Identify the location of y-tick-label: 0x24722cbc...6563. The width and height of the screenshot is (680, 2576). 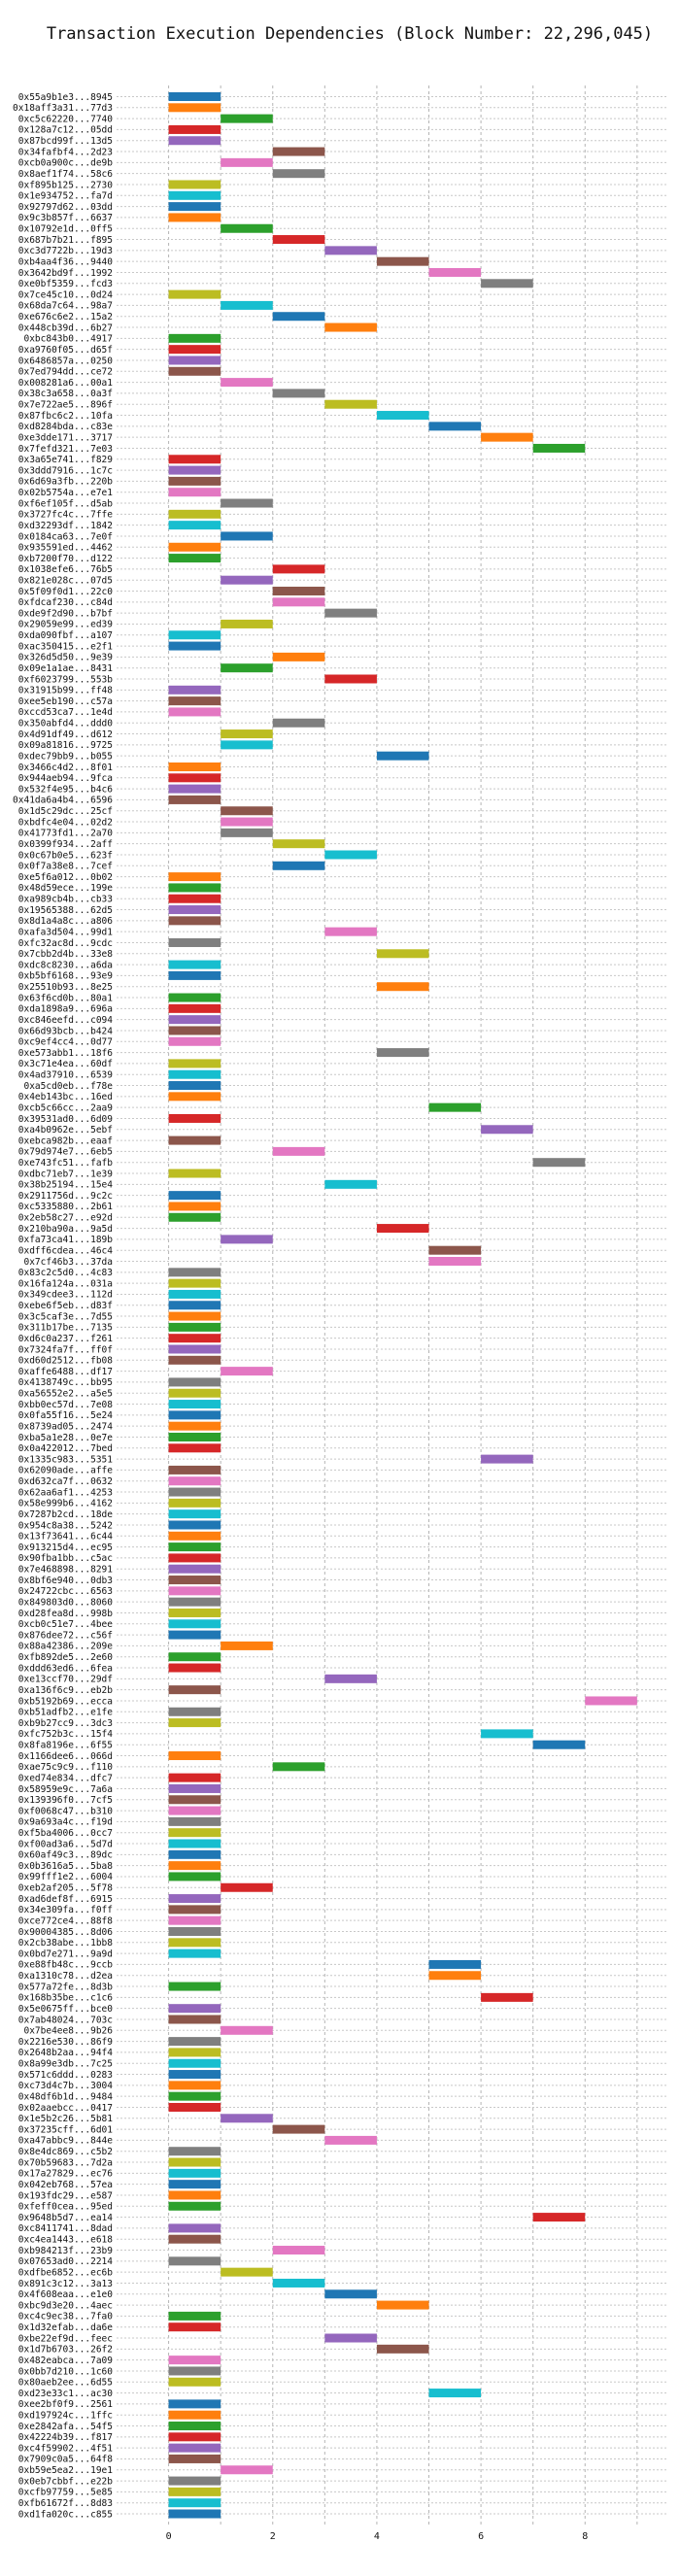
(65, 1591).